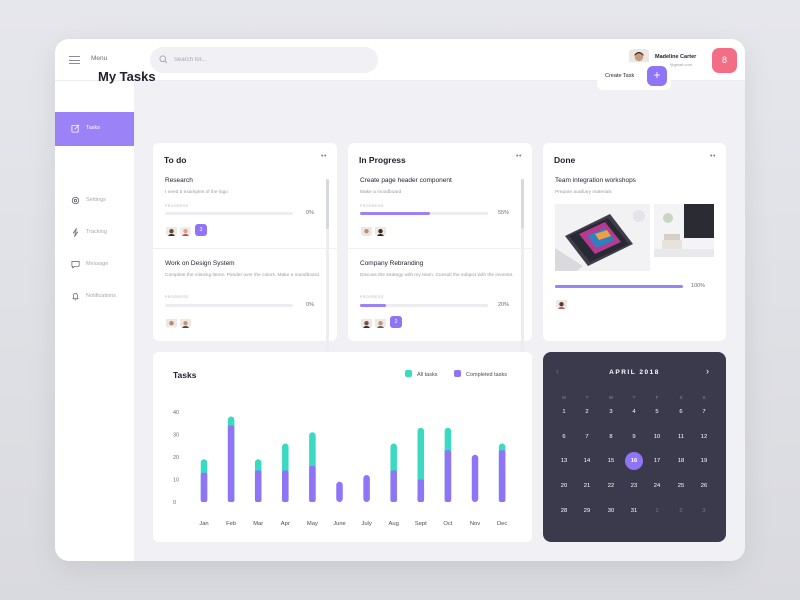 The image size is (800, 600). What do you see at coordinates (681, 437) in the screenshot?
I see `calendar-day: 11` at bounding box center [681, 437].